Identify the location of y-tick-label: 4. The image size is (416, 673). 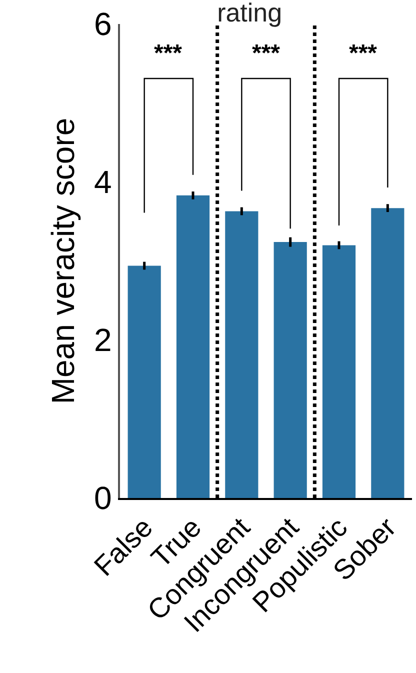
(103, 182).